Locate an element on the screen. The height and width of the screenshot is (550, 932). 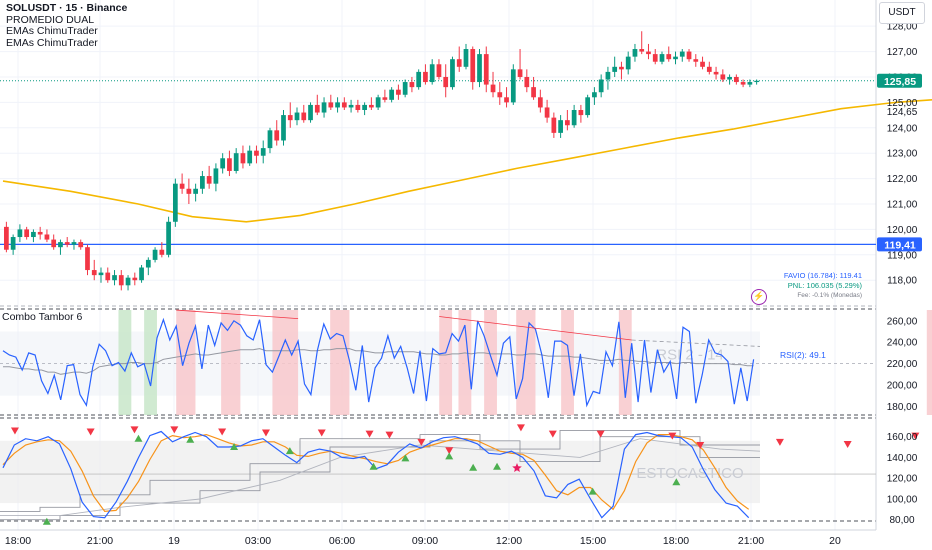
price-tag-label: 119,41 is located at coordinates (900, 245).